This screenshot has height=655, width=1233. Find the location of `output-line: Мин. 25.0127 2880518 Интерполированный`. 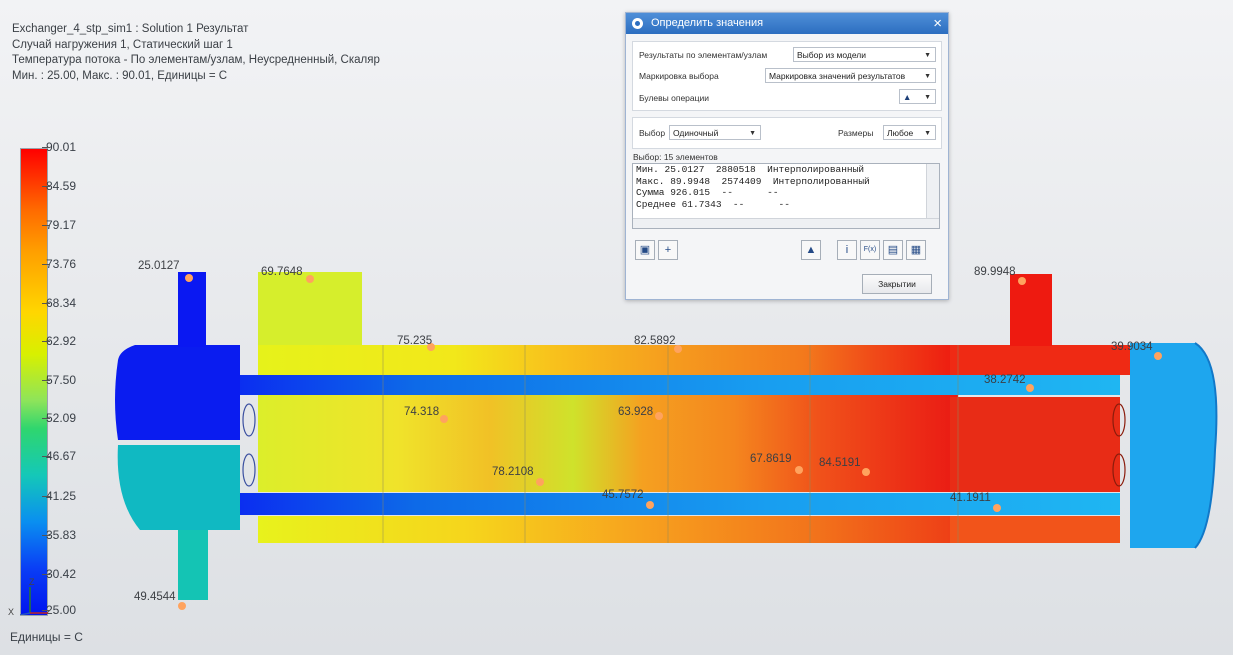

output-line: Мин. 25.0127 2880518 Интерполированный is located at coordinates (750, 169).